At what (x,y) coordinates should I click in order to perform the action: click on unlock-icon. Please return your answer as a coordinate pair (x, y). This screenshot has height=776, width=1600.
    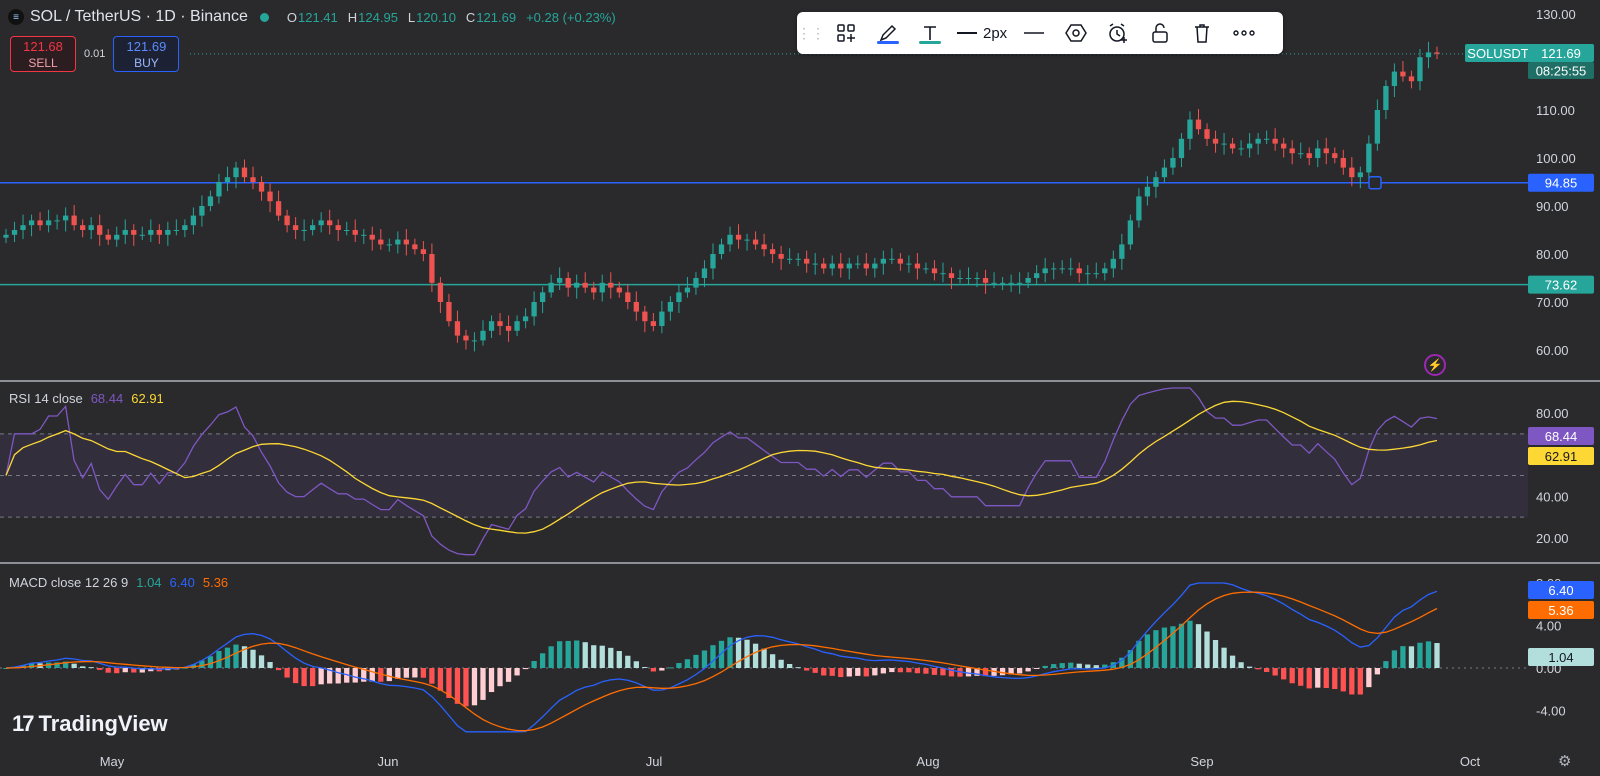
    Looking at the image, I should click on (1160, 33).